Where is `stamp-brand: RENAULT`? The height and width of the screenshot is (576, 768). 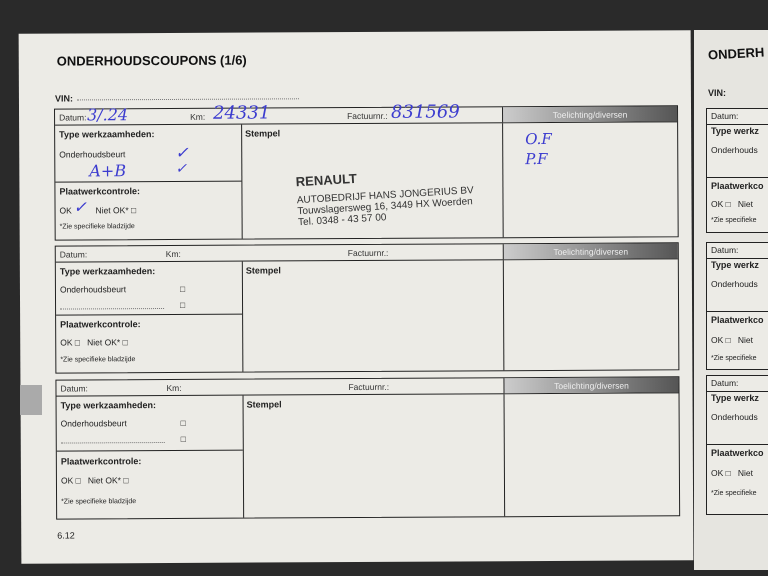
stamp-brand: RENAULT is located at coordinates (326, 180).